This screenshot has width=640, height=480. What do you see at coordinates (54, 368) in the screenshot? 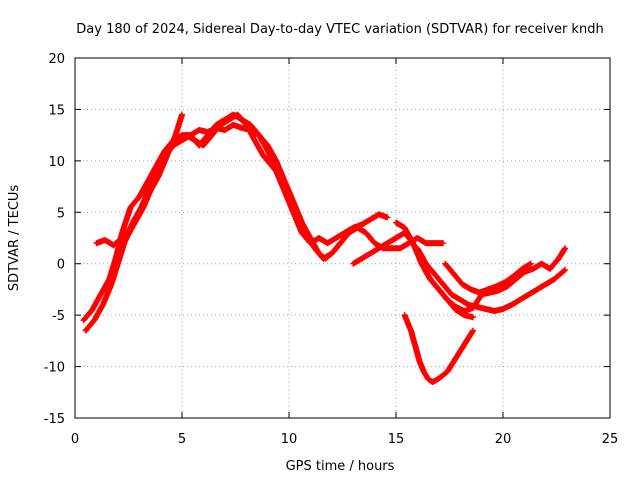
I see `y-tick-label: -10` at bounding box center [54, 368].